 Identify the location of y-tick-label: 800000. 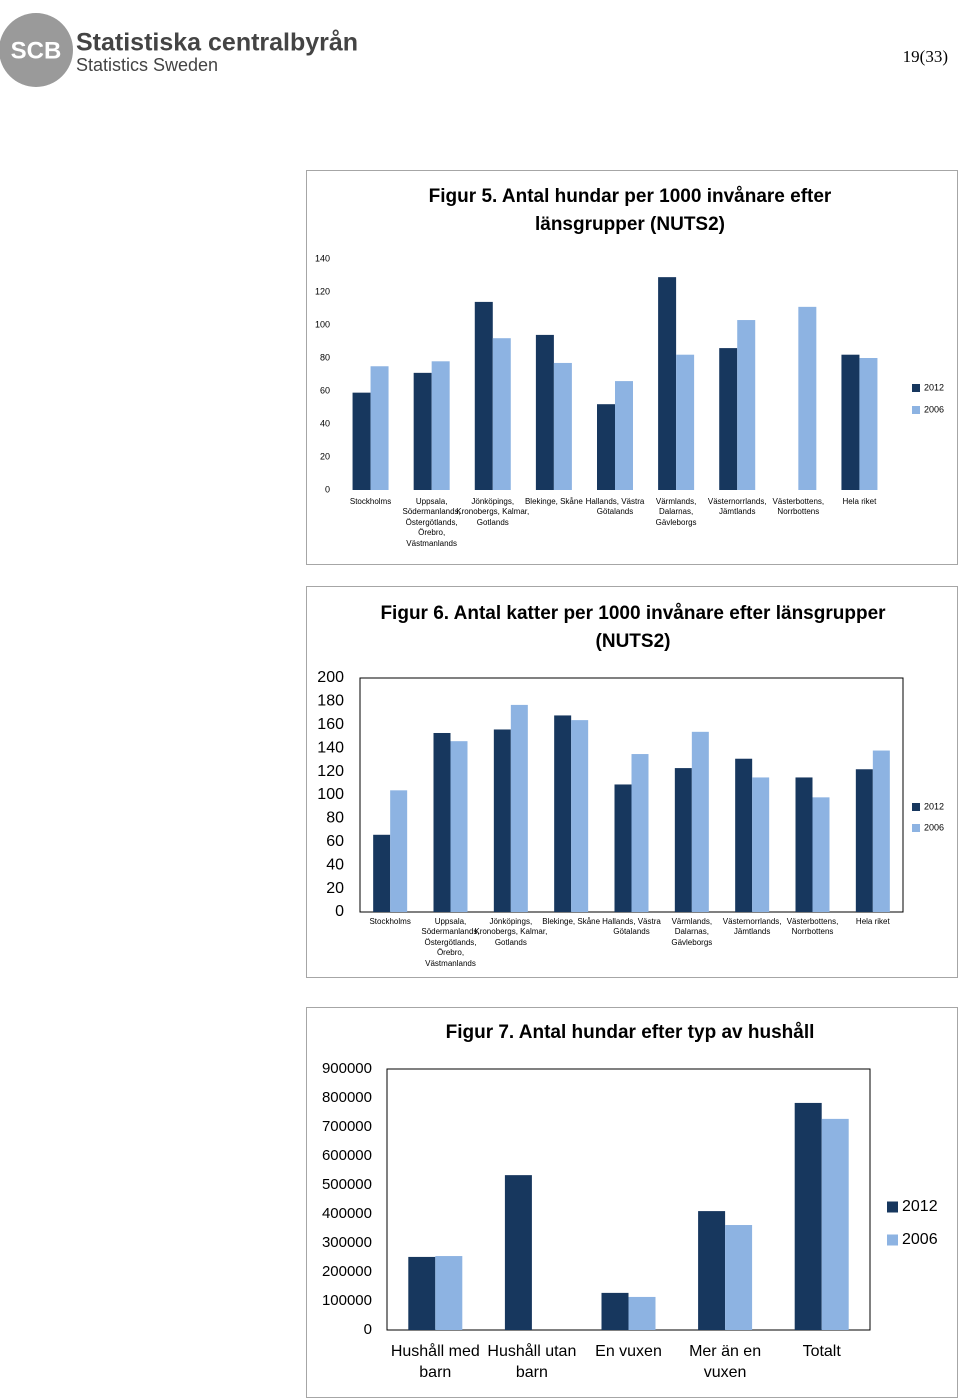
(347, 1097).